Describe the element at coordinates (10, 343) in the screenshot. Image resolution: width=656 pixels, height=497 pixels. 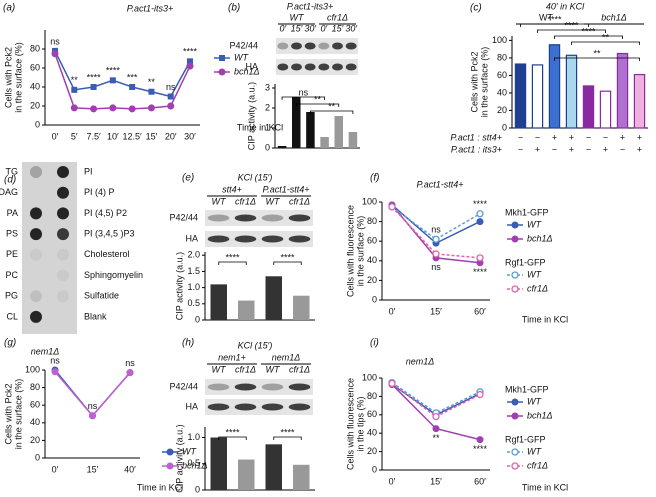
I see `panel-letter: (g)` at that location.